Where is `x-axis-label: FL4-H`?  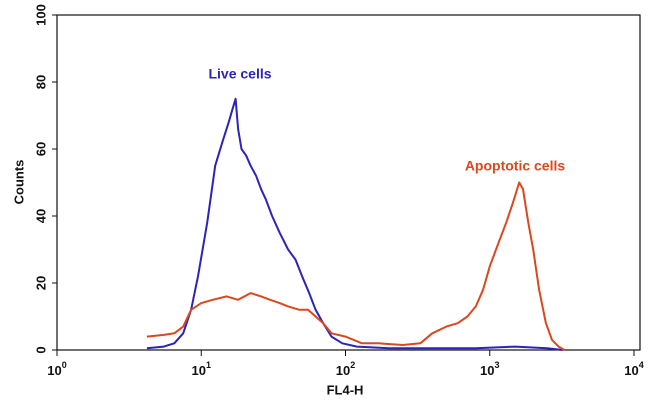
x-axis-label: FL4-H is located at coordinates (345, 389).